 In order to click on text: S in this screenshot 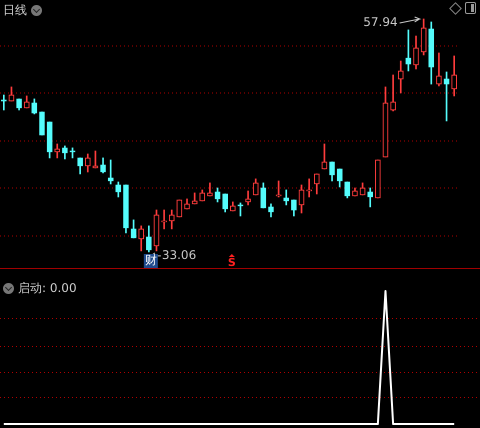, I will do `click(232, 262)`.